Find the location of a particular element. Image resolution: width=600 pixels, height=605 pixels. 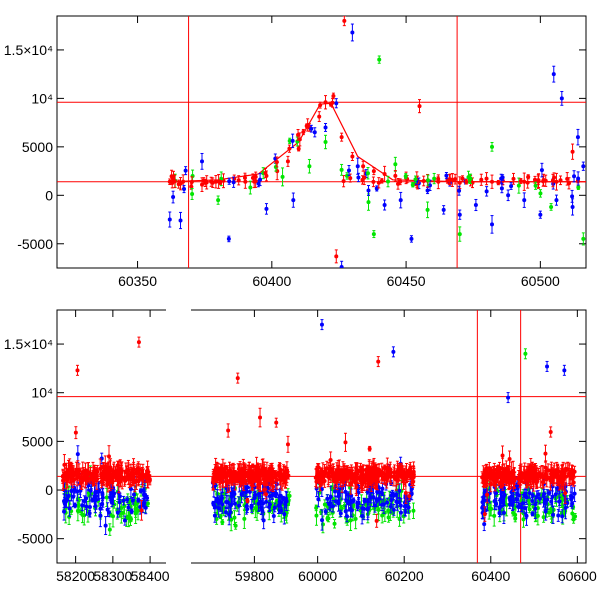

top-ytick-label: -5000 is located at coordinates (35, 244).